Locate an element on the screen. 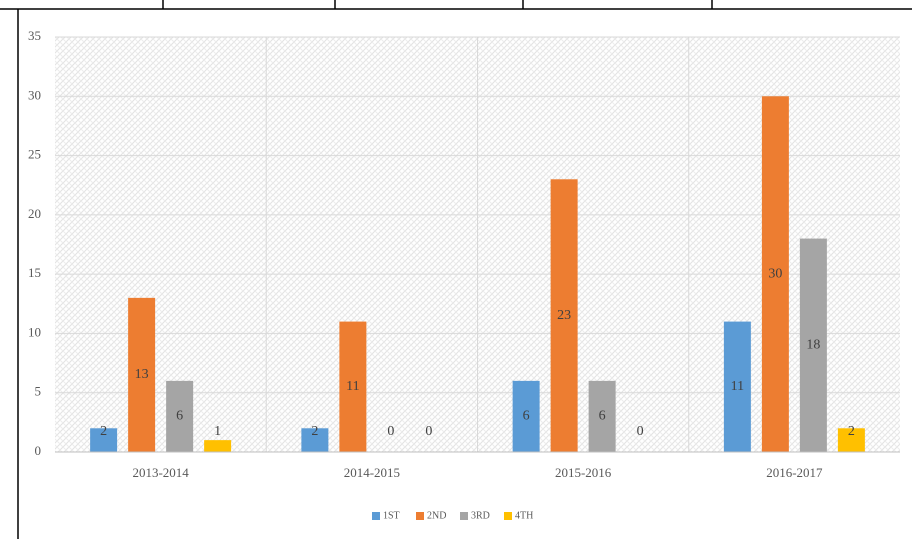  legend-label: 4TH is located at coordinates (524, 515).